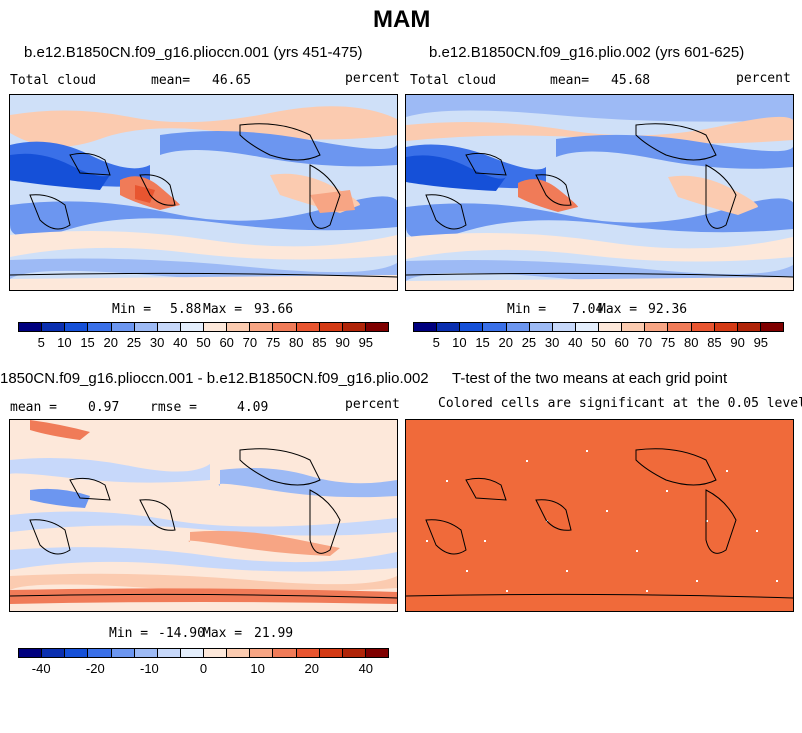 This screenshot has width=802, height=733. What do you see at coordinates (95, 668) in the screenshot?
I see `colorbar-tick-label: -20` at bounding box center [95, 668].